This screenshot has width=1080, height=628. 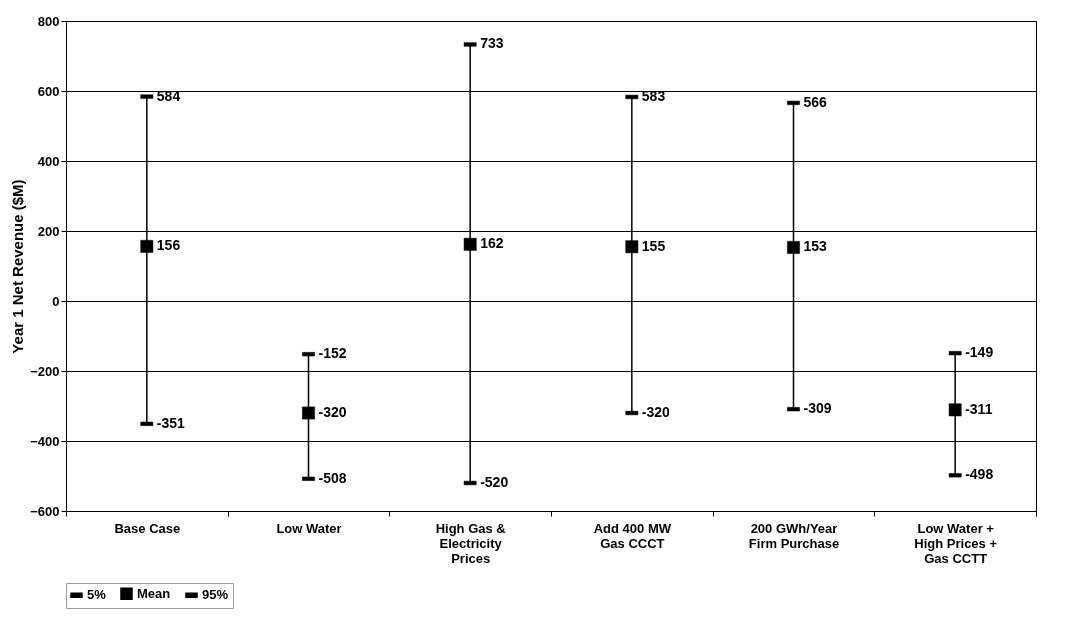 I want to click on data-label: 156, so click(x=168, y=245).